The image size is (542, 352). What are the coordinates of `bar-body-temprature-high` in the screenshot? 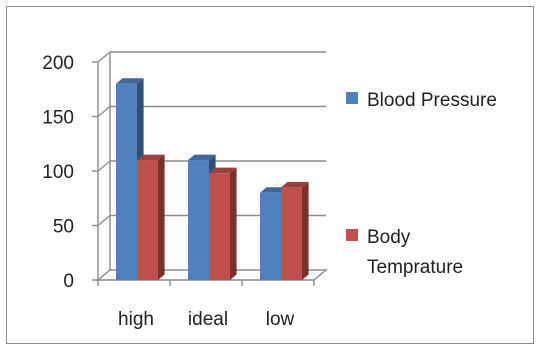 It's located at (151, 217).